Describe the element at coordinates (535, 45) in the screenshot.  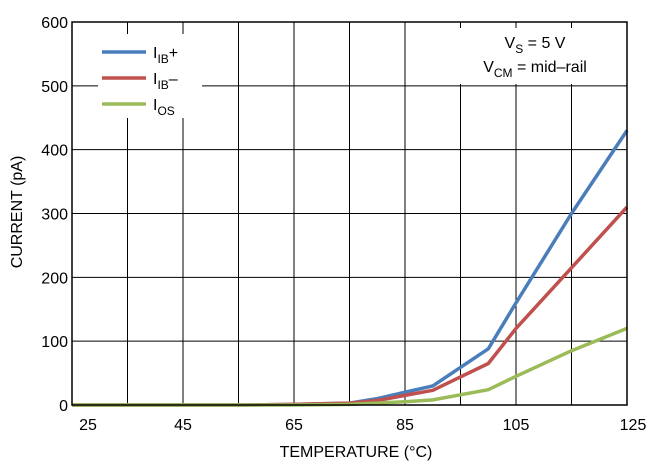
I see `annotation-line: VS = 5 V` at that location.